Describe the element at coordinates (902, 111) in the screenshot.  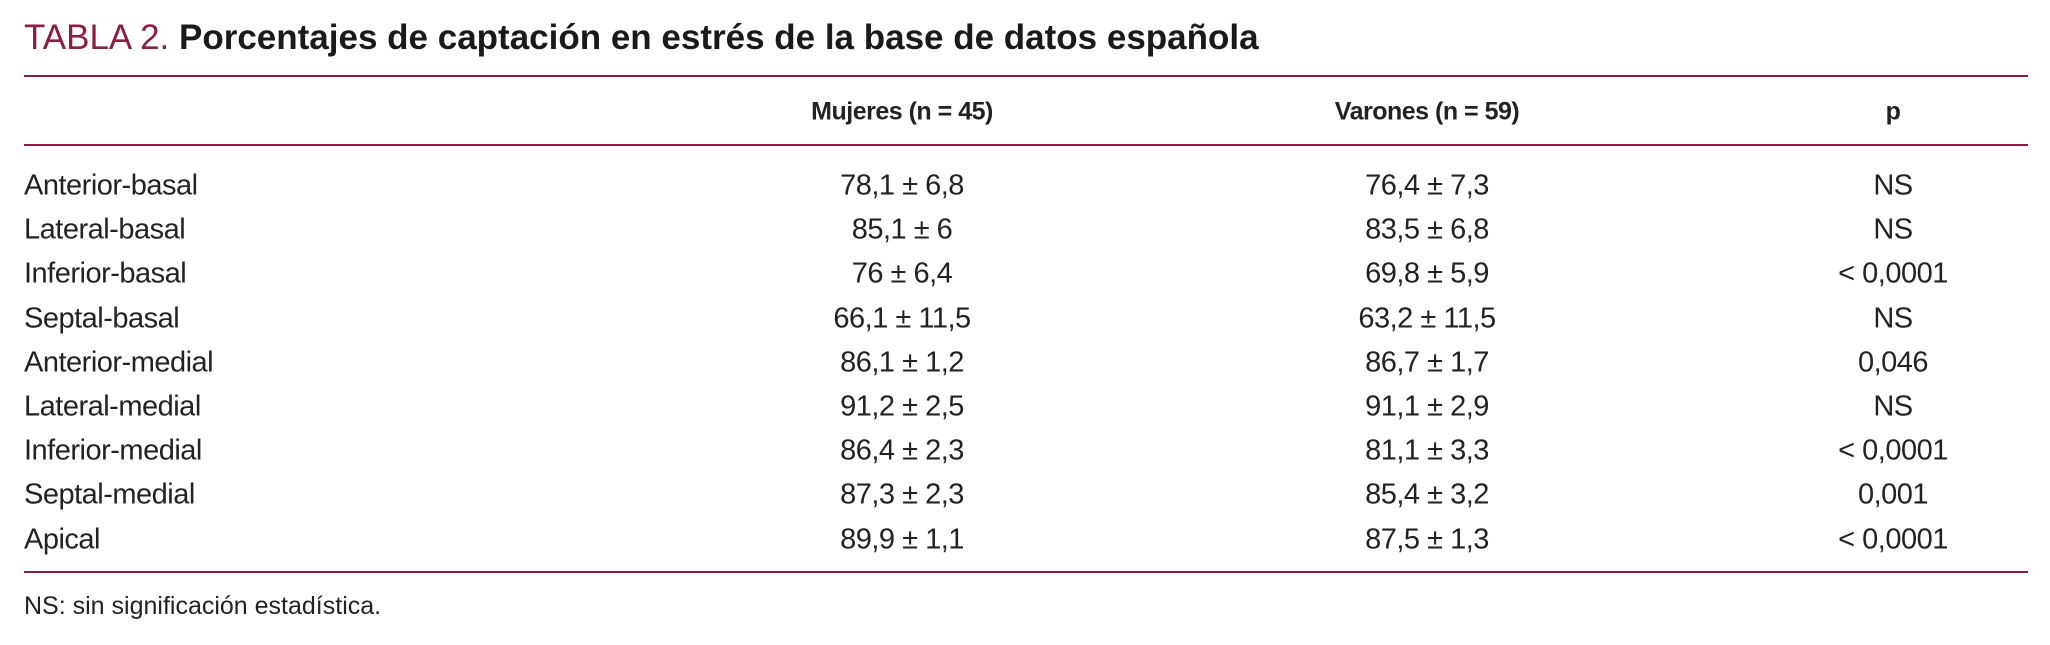
I see `column-header: Mujeres (n = 45)` at that location.